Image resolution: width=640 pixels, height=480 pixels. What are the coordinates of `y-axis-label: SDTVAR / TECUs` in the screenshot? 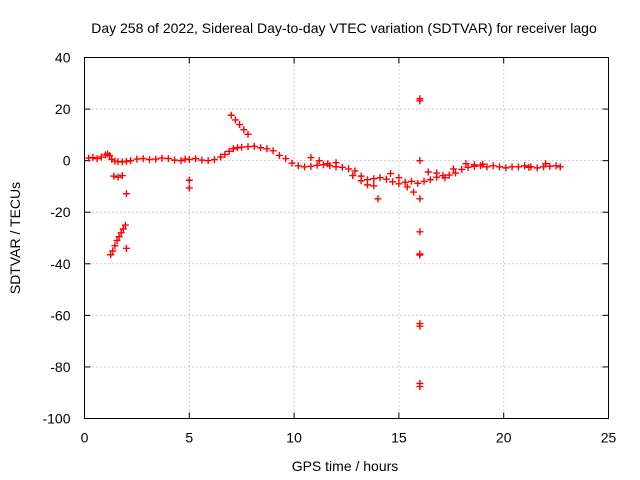 It's located at (15, 238).